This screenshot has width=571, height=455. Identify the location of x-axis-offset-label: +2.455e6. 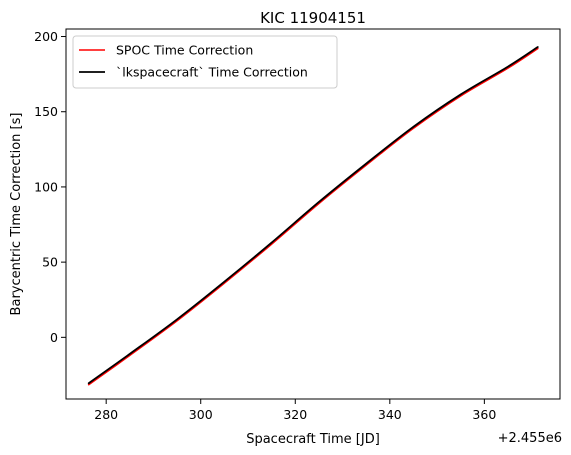
(530, 438).